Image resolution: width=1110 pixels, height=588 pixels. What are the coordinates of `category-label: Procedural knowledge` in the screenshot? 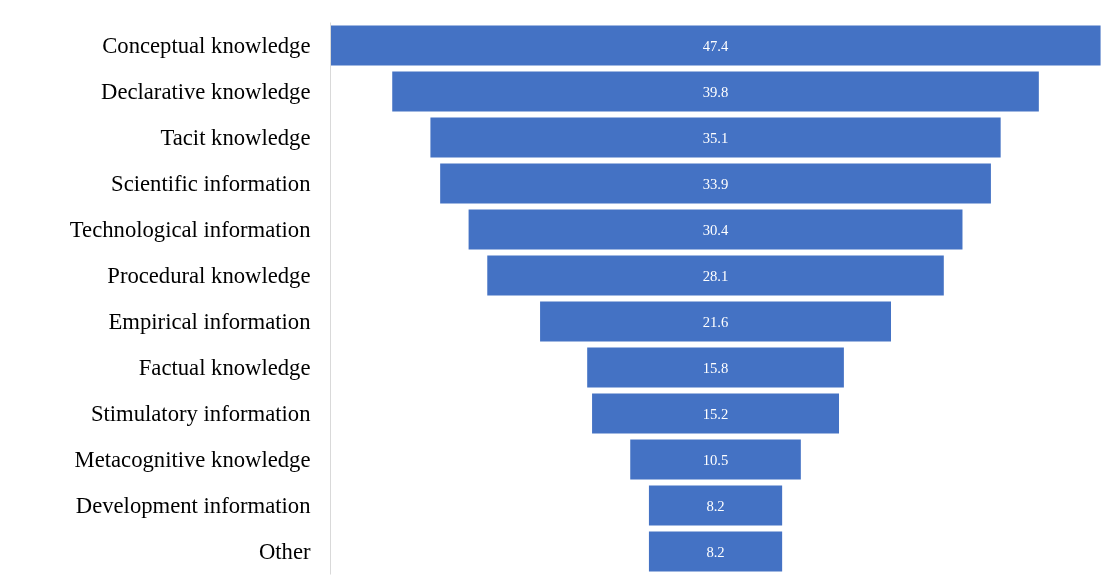 It's located at (209, 275).